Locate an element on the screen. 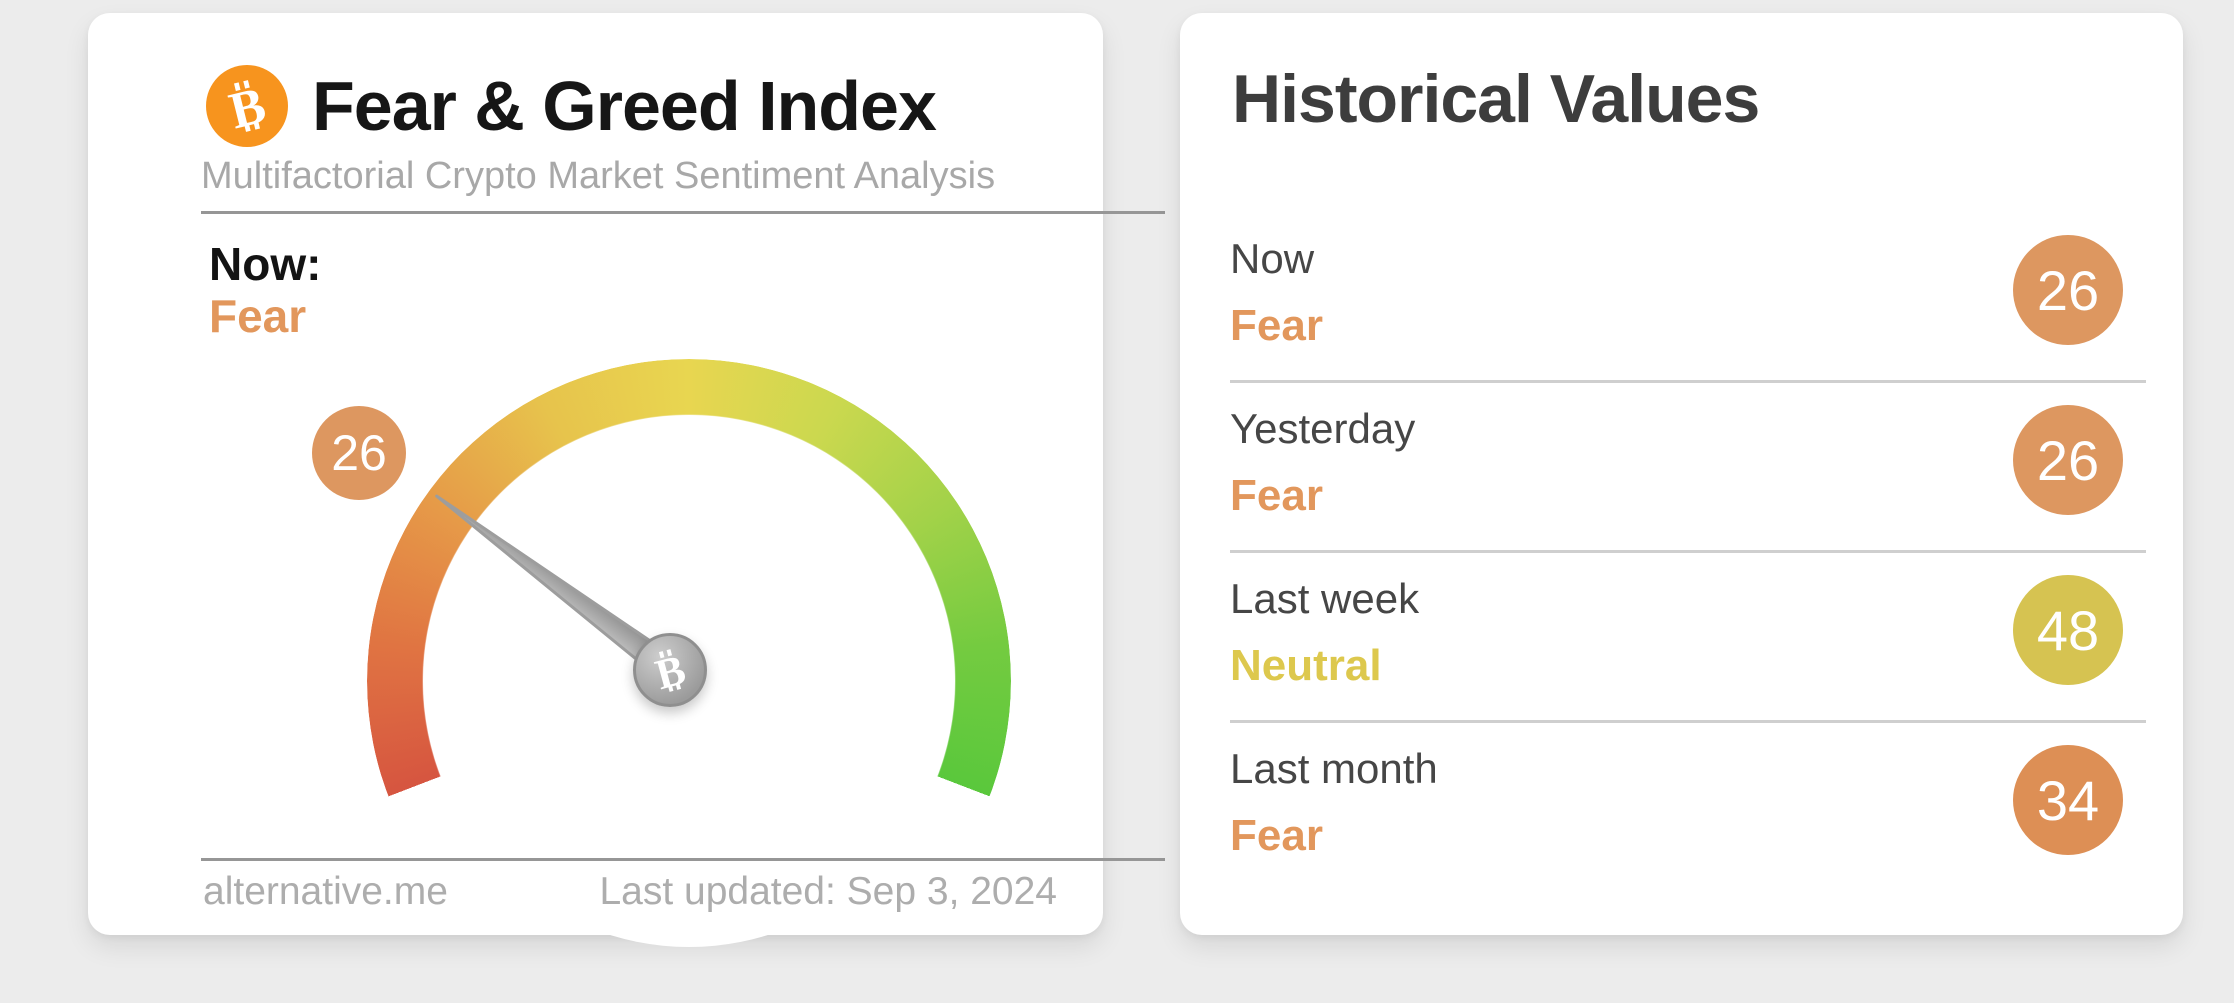 Image resolution: width=2234 pixels, height=1003 pixels. history-value-badge: 48 is located at coordinates (2068, 630).